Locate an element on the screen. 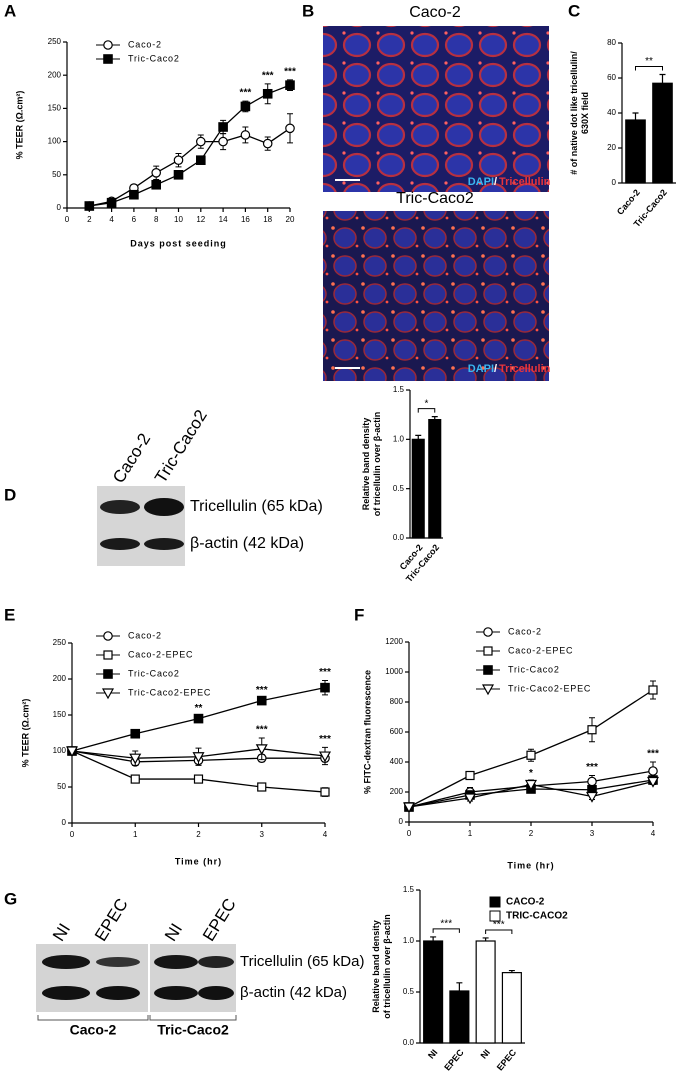 The height and width of the screenshot is (1079, 684). x-tick-label: 14 is located at coordinates (223, 219).